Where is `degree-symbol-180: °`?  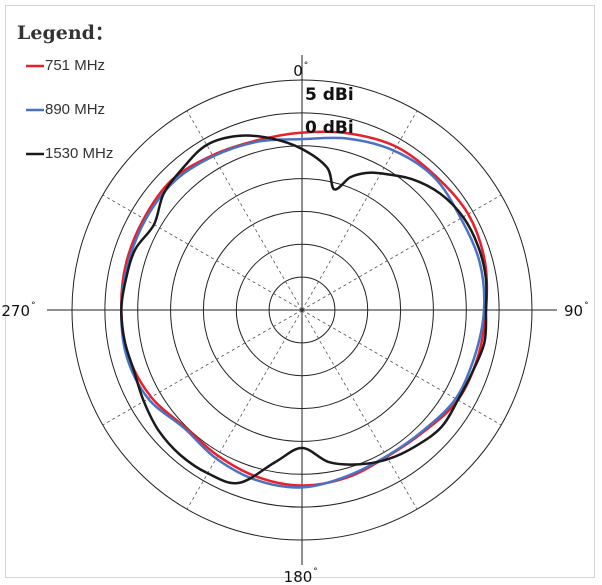
degree-symbol-180: ° is located at coordinates (315, 572).